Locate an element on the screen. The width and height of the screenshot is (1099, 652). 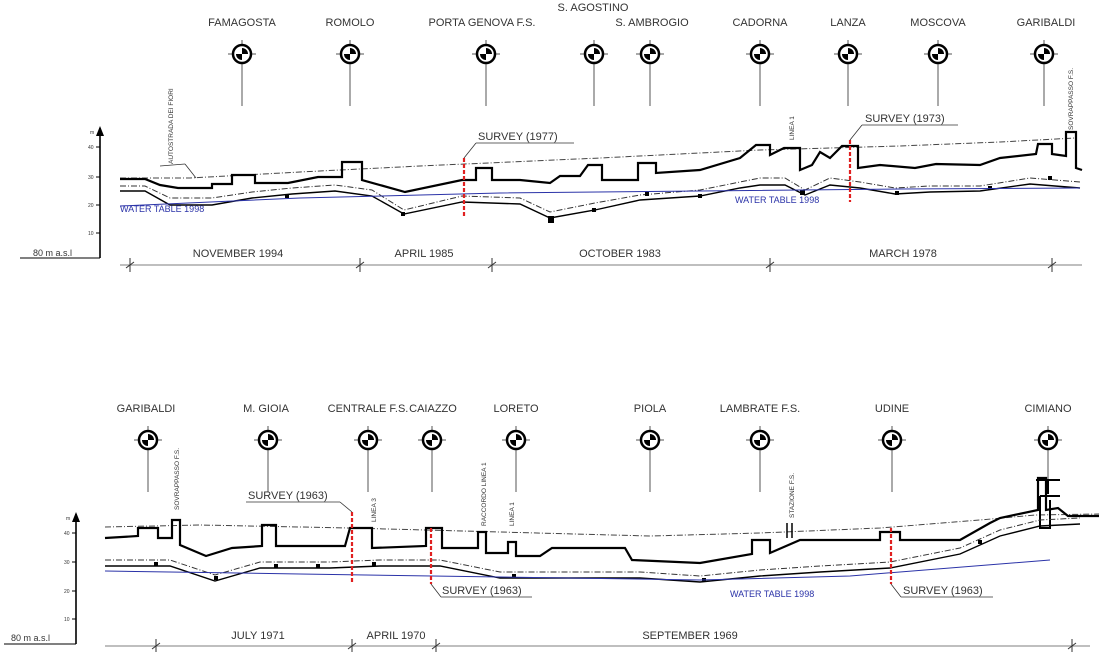
construction-date: MARCH 1978 is located at coordinates (903, 254).